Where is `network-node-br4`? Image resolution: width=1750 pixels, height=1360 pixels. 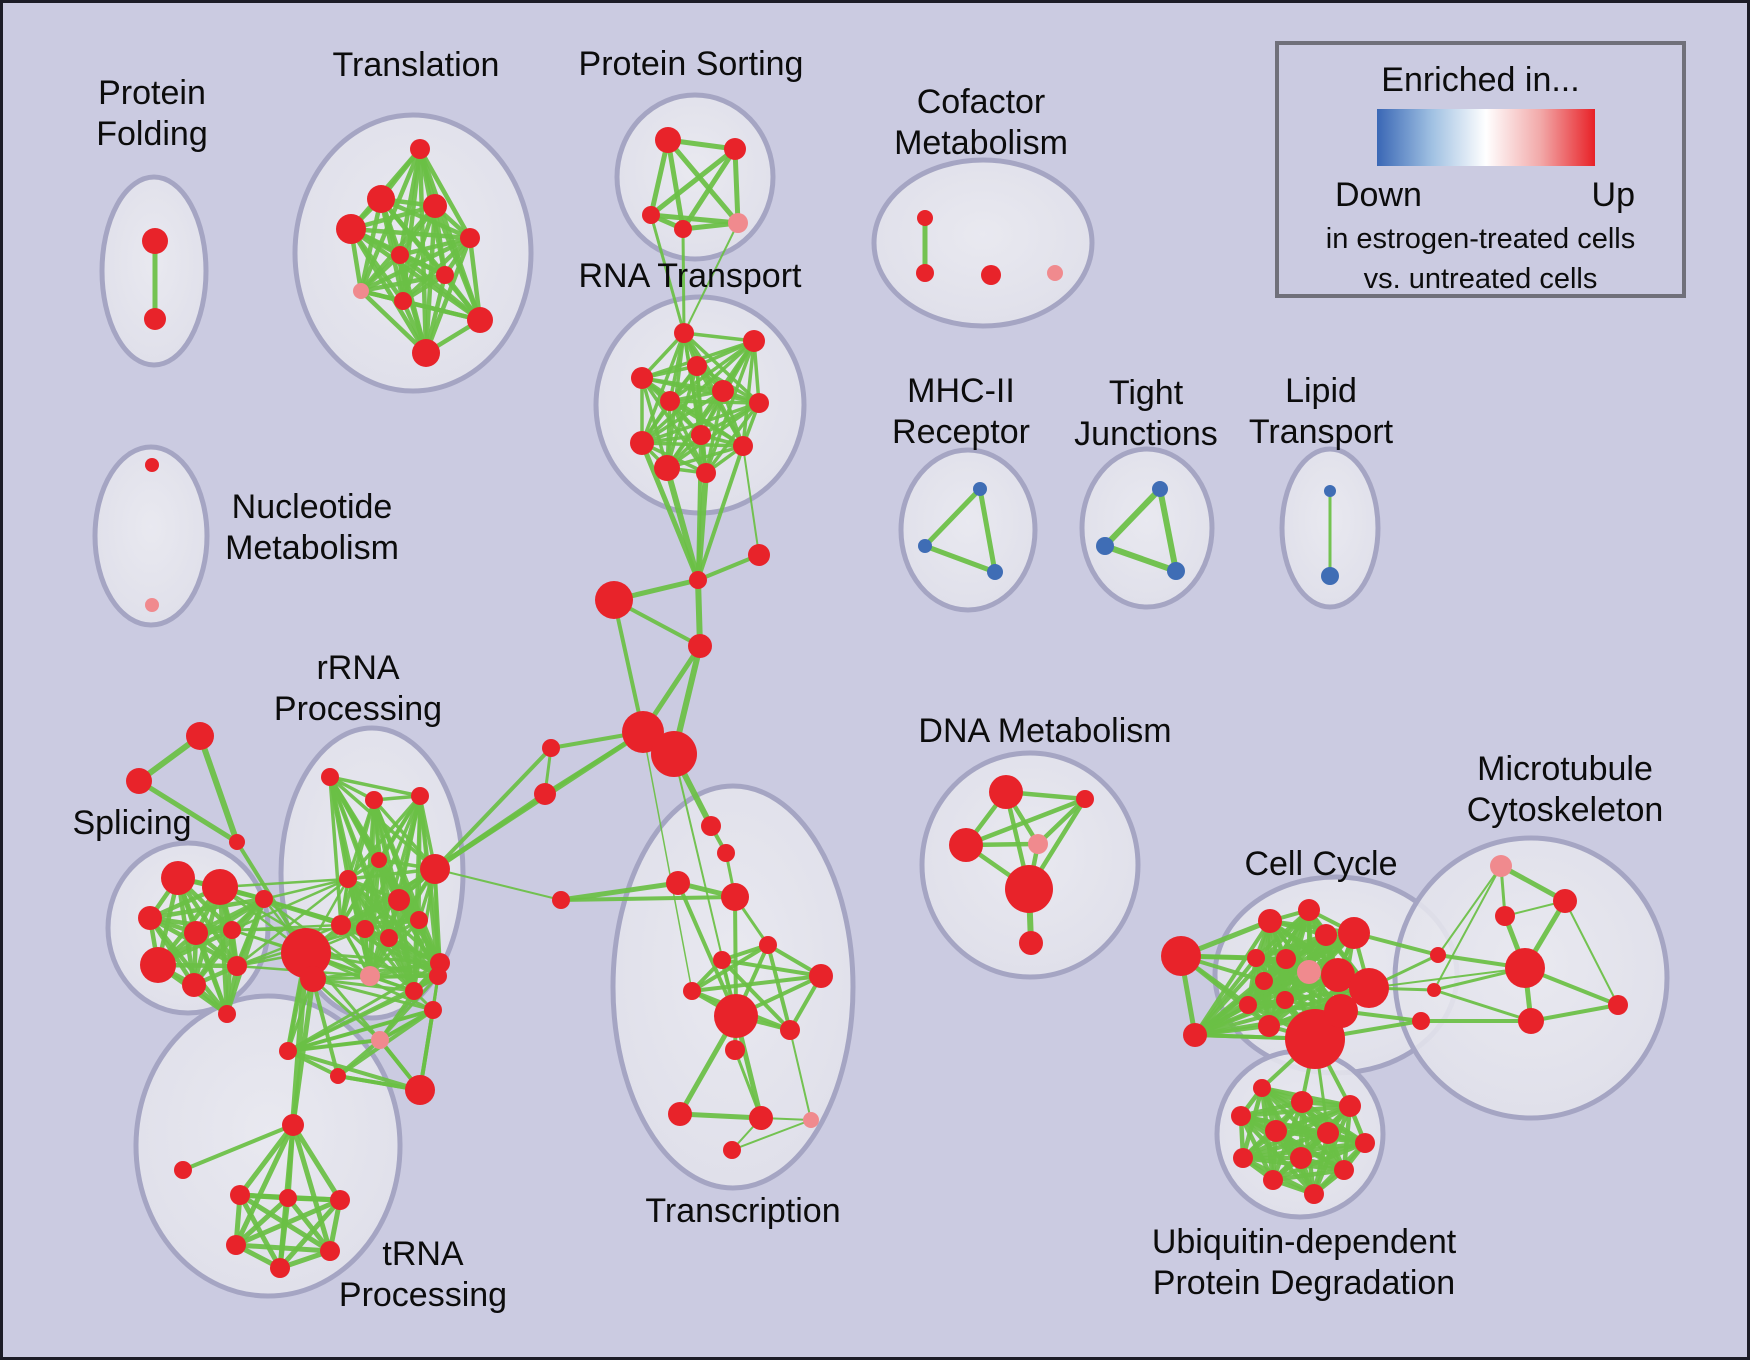
network-node-br4 is located at coordinates (288, 1051).